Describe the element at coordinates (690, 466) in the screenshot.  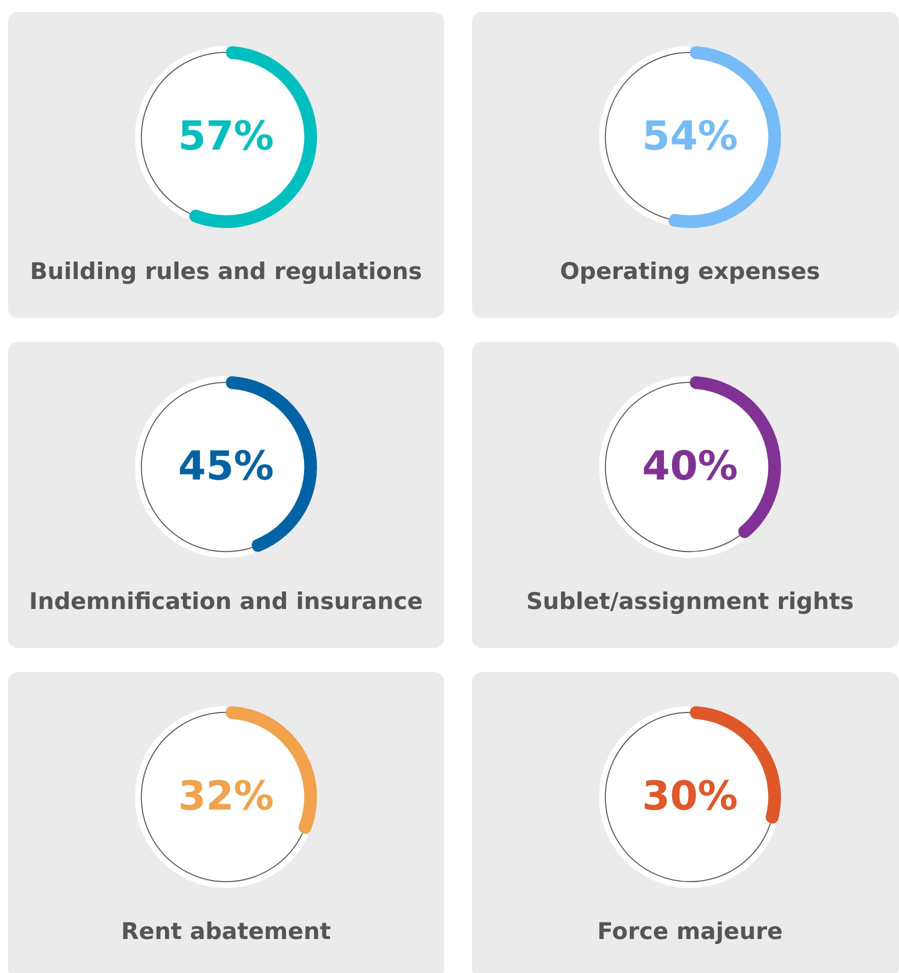
I see `data-label: 40%` at that location.